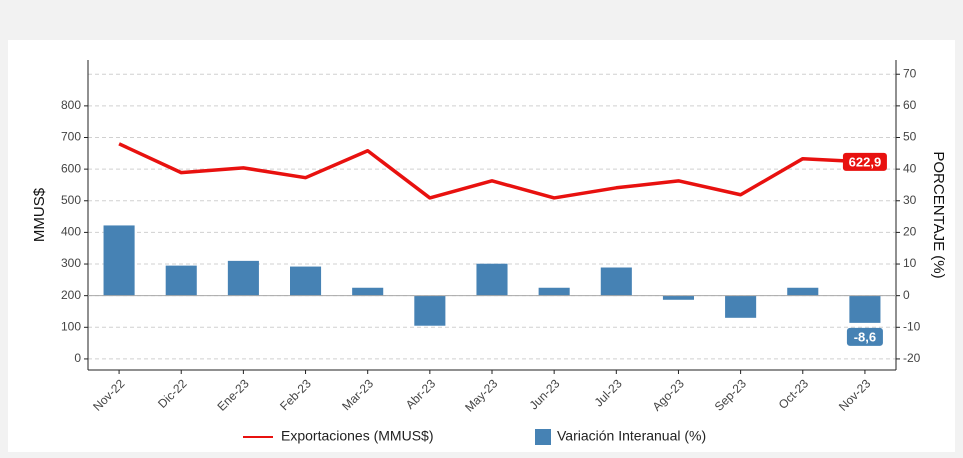  What do you see at coordinates (71, 326) in the screenshot?
I see `y-tick-label: 100` at bounding box center [71, 326].